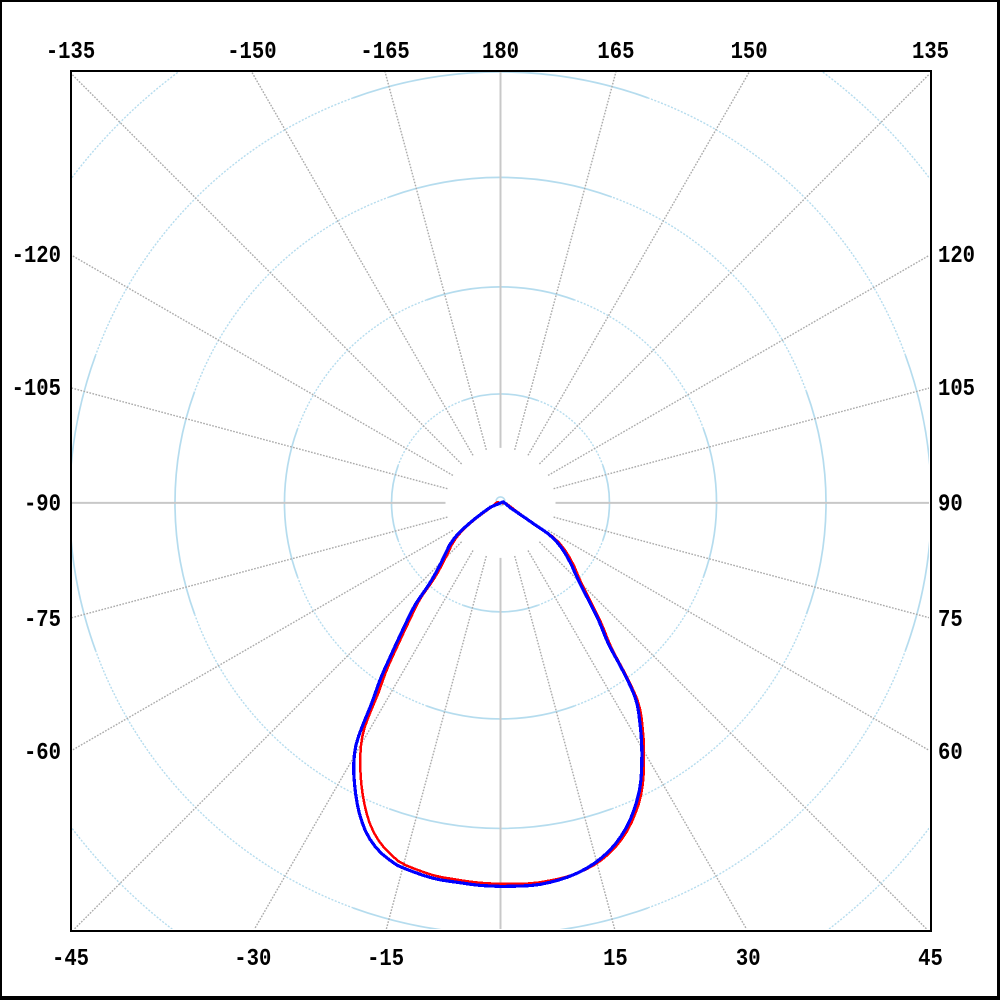  Describe the element at coordinates (385, 958) in the screenshot. I see `svg-text: -15` at that location.